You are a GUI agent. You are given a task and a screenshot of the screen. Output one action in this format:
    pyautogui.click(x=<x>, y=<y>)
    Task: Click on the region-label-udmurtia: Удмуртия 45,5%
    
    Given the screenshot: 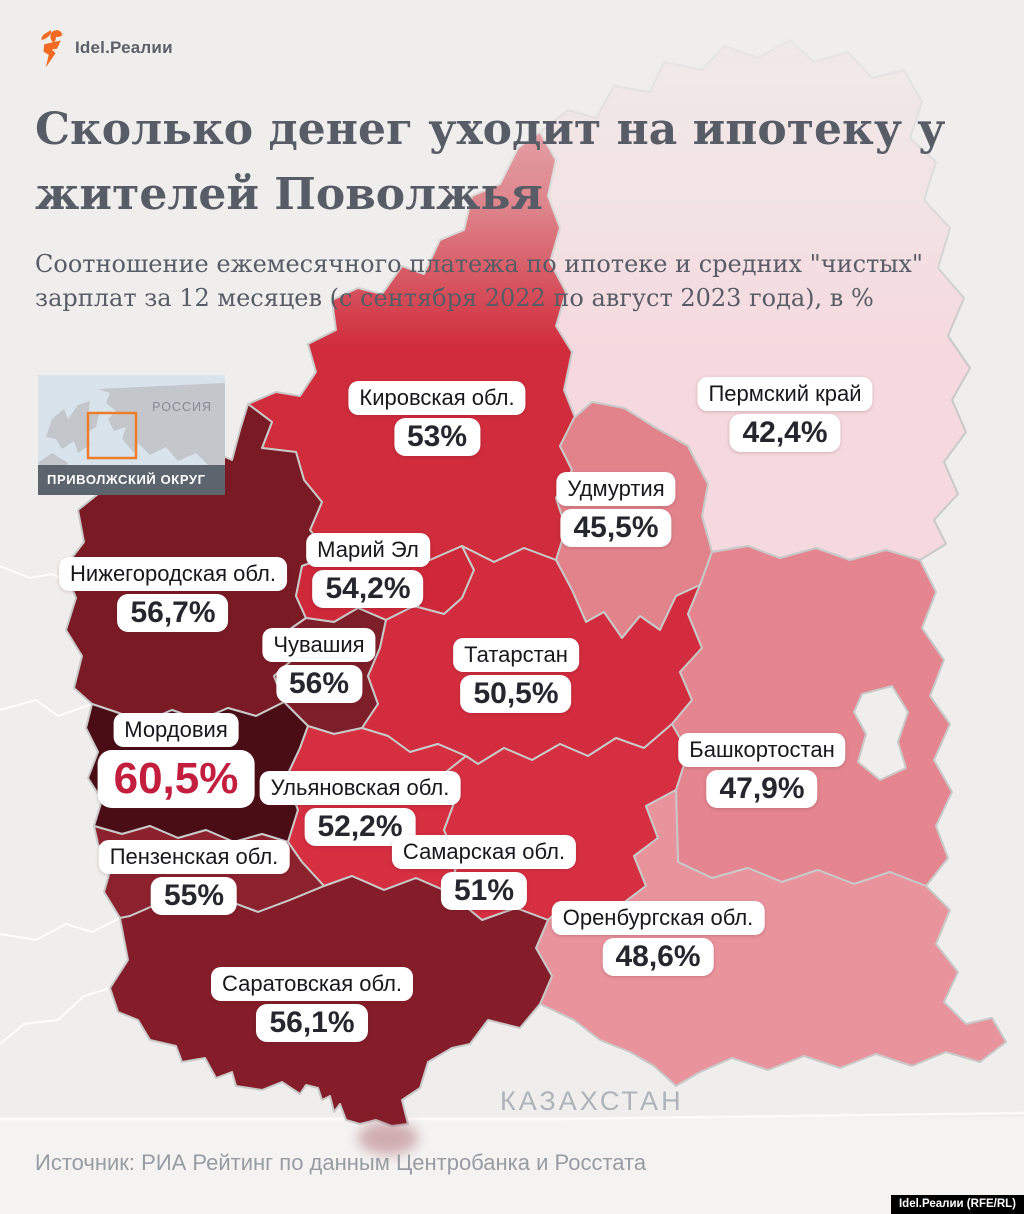 What is the action you would take?
    pyautogui.click(x=616, y=509)
    